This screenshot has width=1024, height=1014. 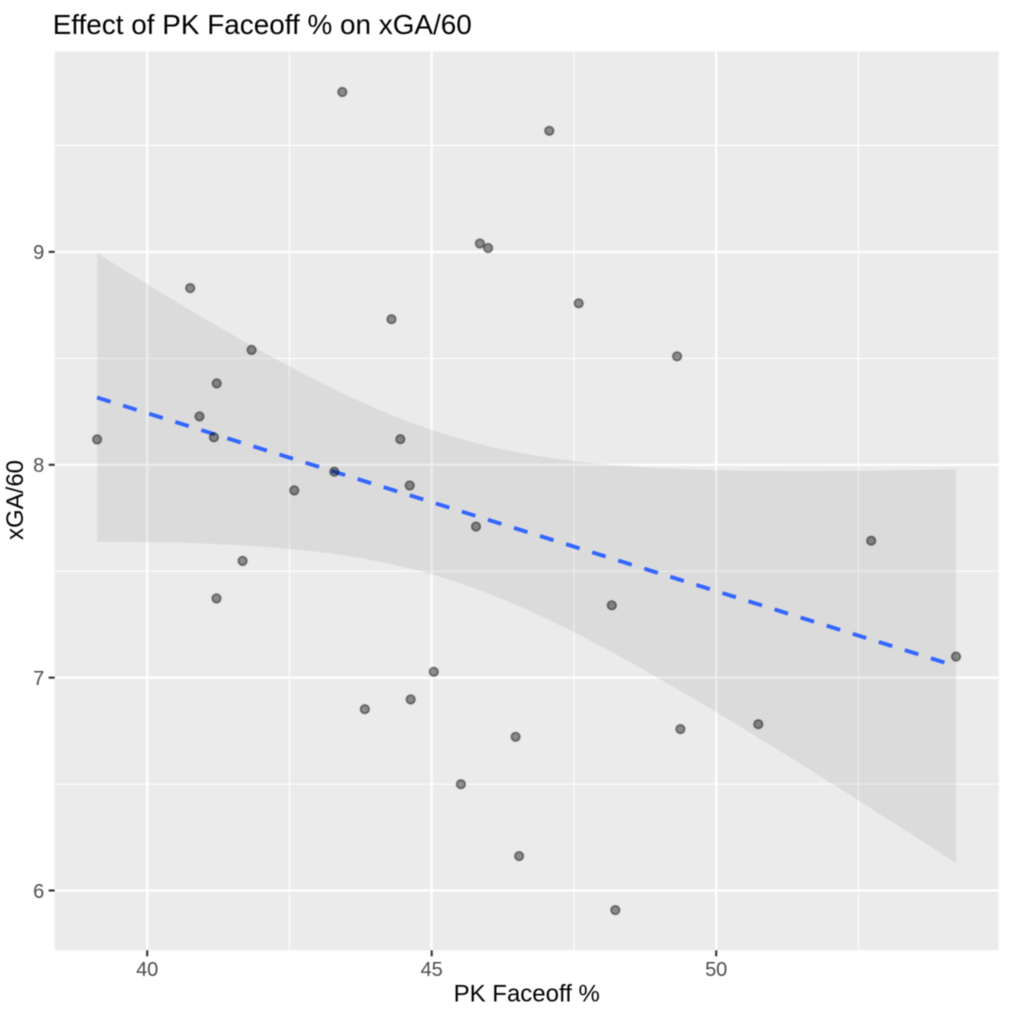 I want to click on svg-text: 7, so click(x=38, y=679).